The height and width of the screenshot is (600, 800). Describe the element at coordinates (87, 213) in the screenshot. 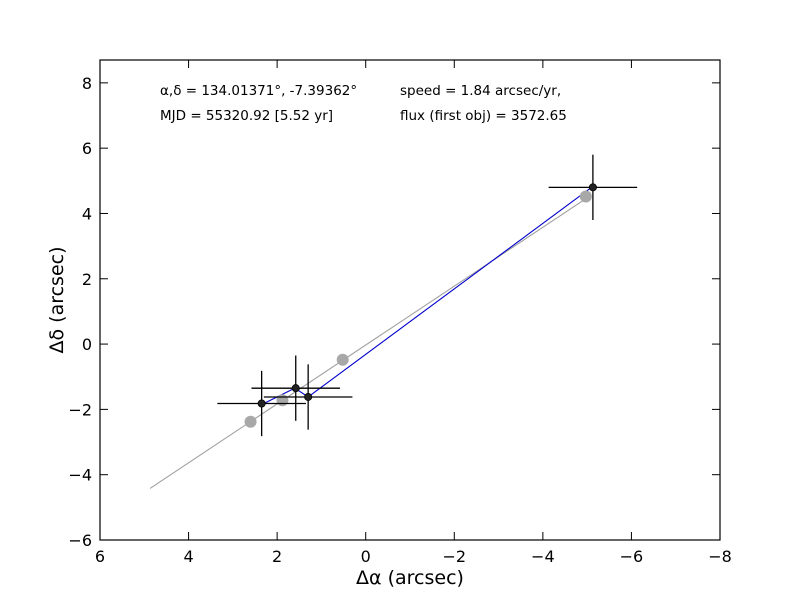

I see `y-tick-label: 4` at that location.